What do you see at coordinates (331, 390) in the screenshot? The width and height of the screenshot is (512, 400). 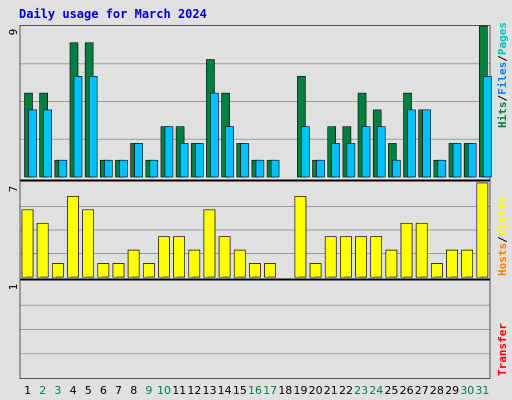 I see `x-tick-label-day-21: 21` at bounding box center [331, 390].